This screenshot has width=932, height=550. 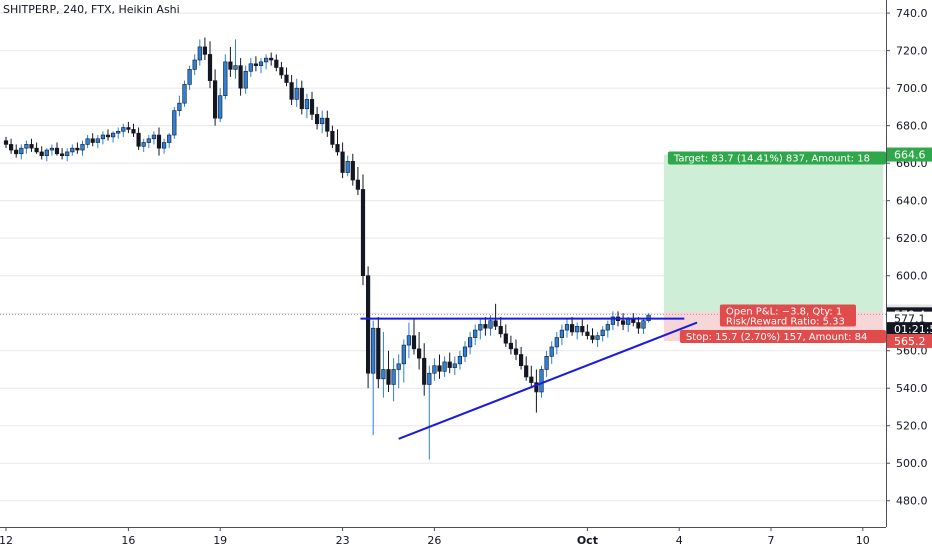 I want to click on rr-label: Risk/Reward Ratio: 5.33, so click(x=785, y=322).